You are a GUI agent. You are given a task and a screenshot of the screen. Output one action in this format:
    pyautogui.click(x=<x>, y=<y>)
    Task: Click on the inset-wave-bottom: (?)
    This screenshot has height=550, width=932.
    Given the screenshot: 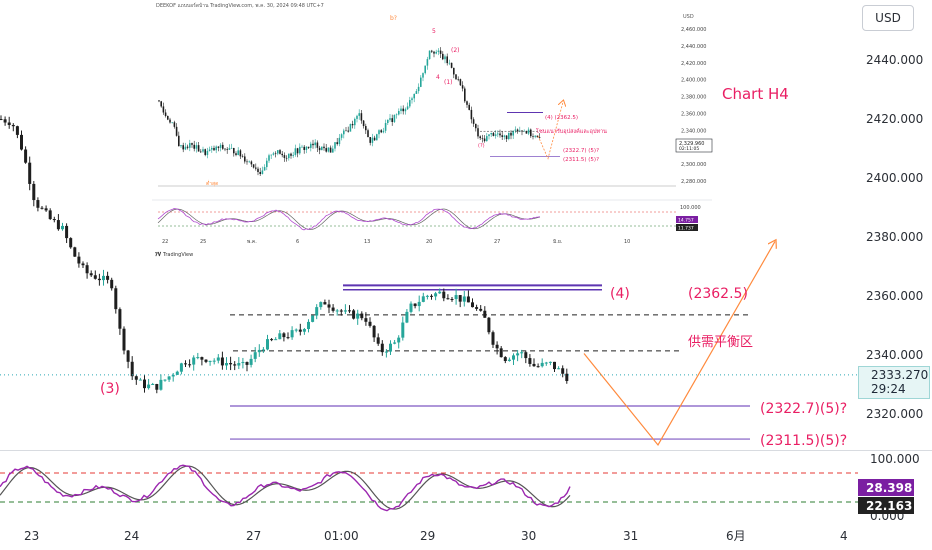 What is the action you would take?
    pyautogui.click(x=481, y=146)
    